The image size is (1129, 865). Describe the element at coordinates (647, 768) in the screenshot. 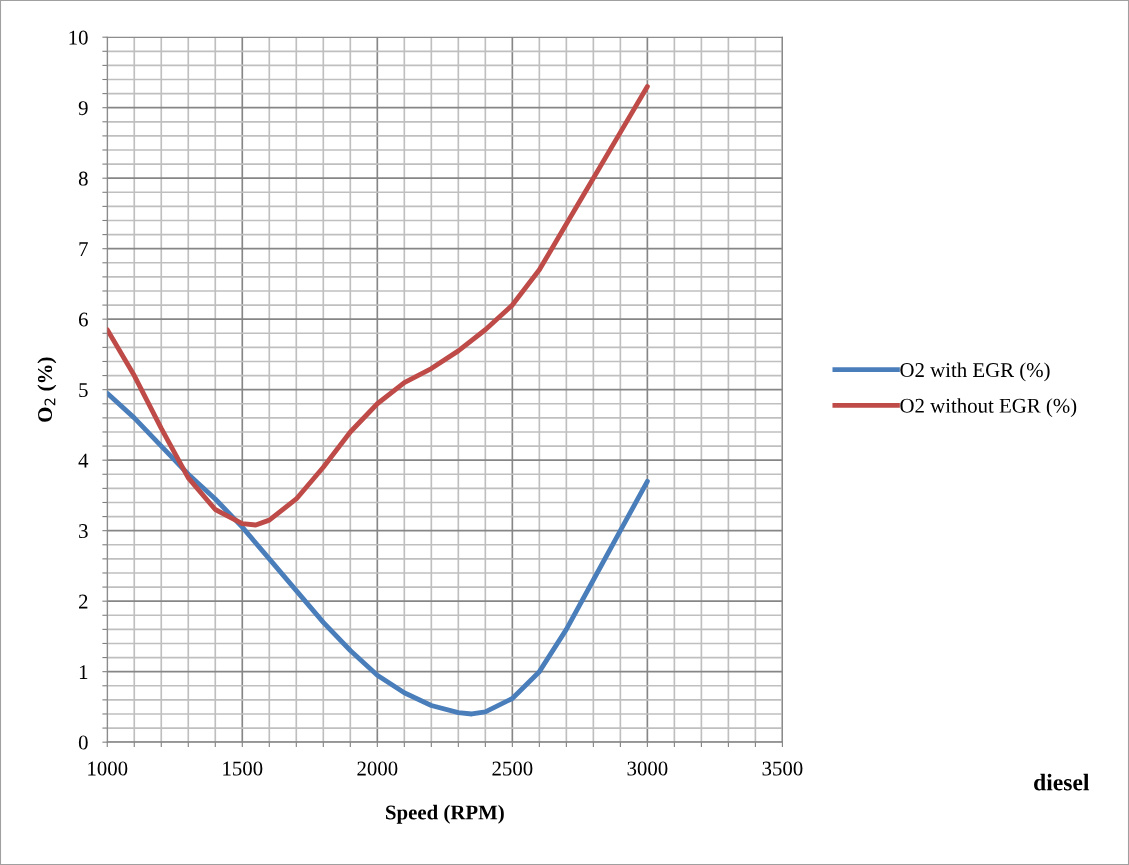

I see `x-tick-label: 3000` at that location.